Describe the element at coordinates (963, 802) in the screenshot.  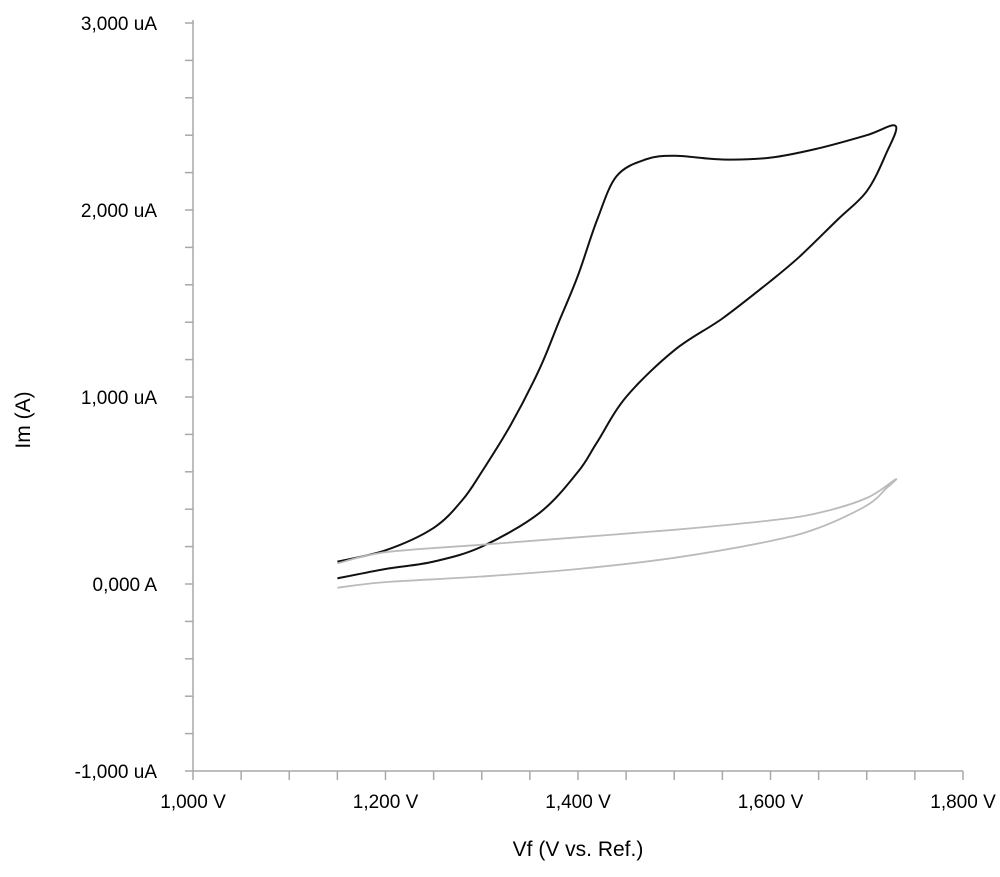
I see `x-tick-label: 1,800 V` at that location.